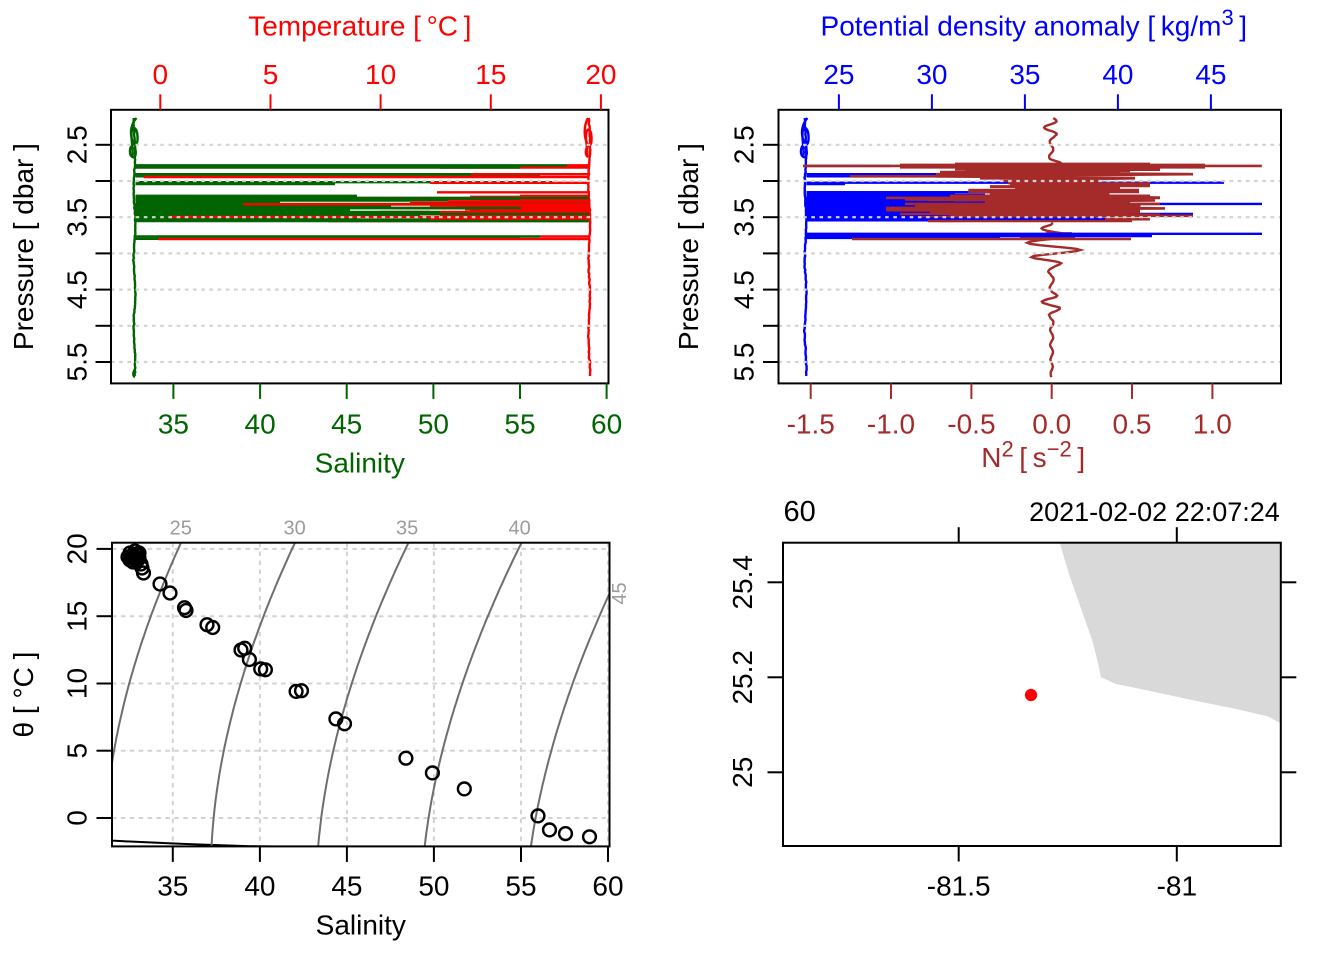 The image size is (1344, 960). Describe the element at coordinates (1132, 423) in the screenshot. I see `svg-text: 0.5` at that location.